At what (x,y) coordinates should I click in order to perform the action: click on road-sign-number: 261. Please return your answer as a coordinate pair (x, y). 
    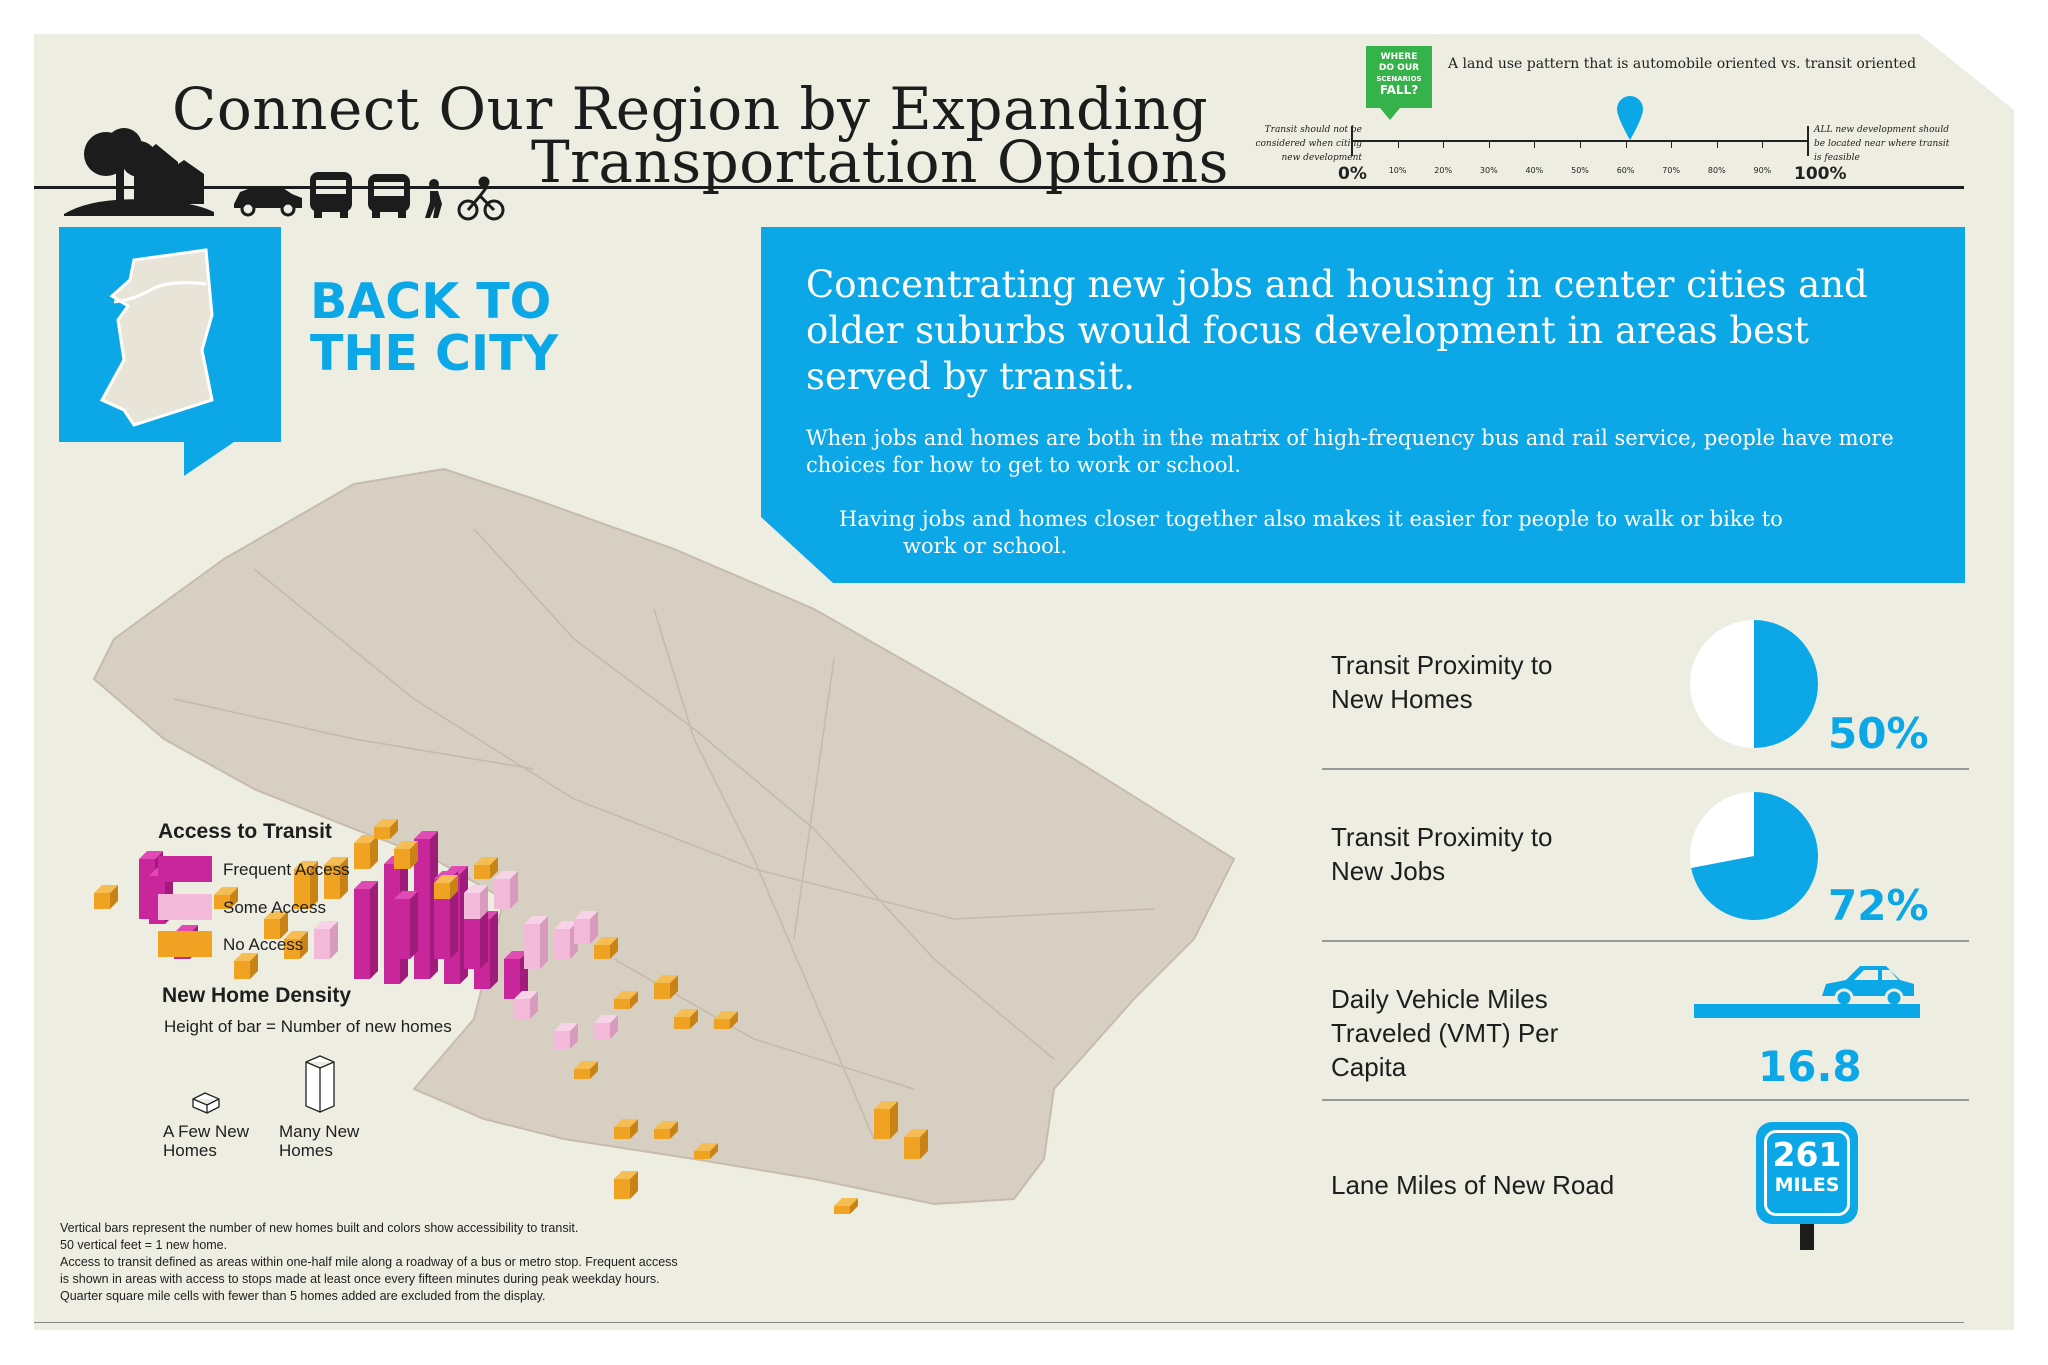
    Looking at the image, I should click on (1807, 1154).